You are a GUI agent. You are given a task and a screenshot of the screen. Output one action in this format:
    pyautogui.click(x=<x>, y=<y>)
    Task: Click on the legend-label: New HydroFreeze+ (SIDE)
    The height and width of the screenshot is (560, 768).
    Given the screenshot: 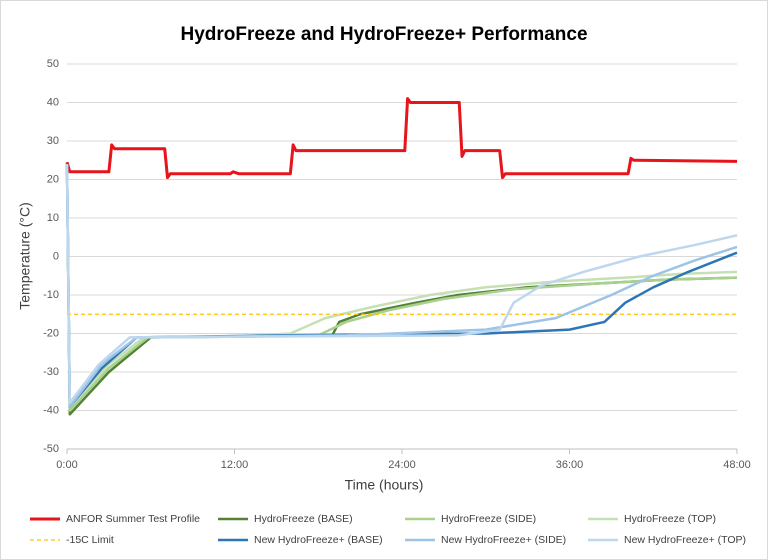 What is the action you would take?
    pyautogui.click(x=503, y=540)
    